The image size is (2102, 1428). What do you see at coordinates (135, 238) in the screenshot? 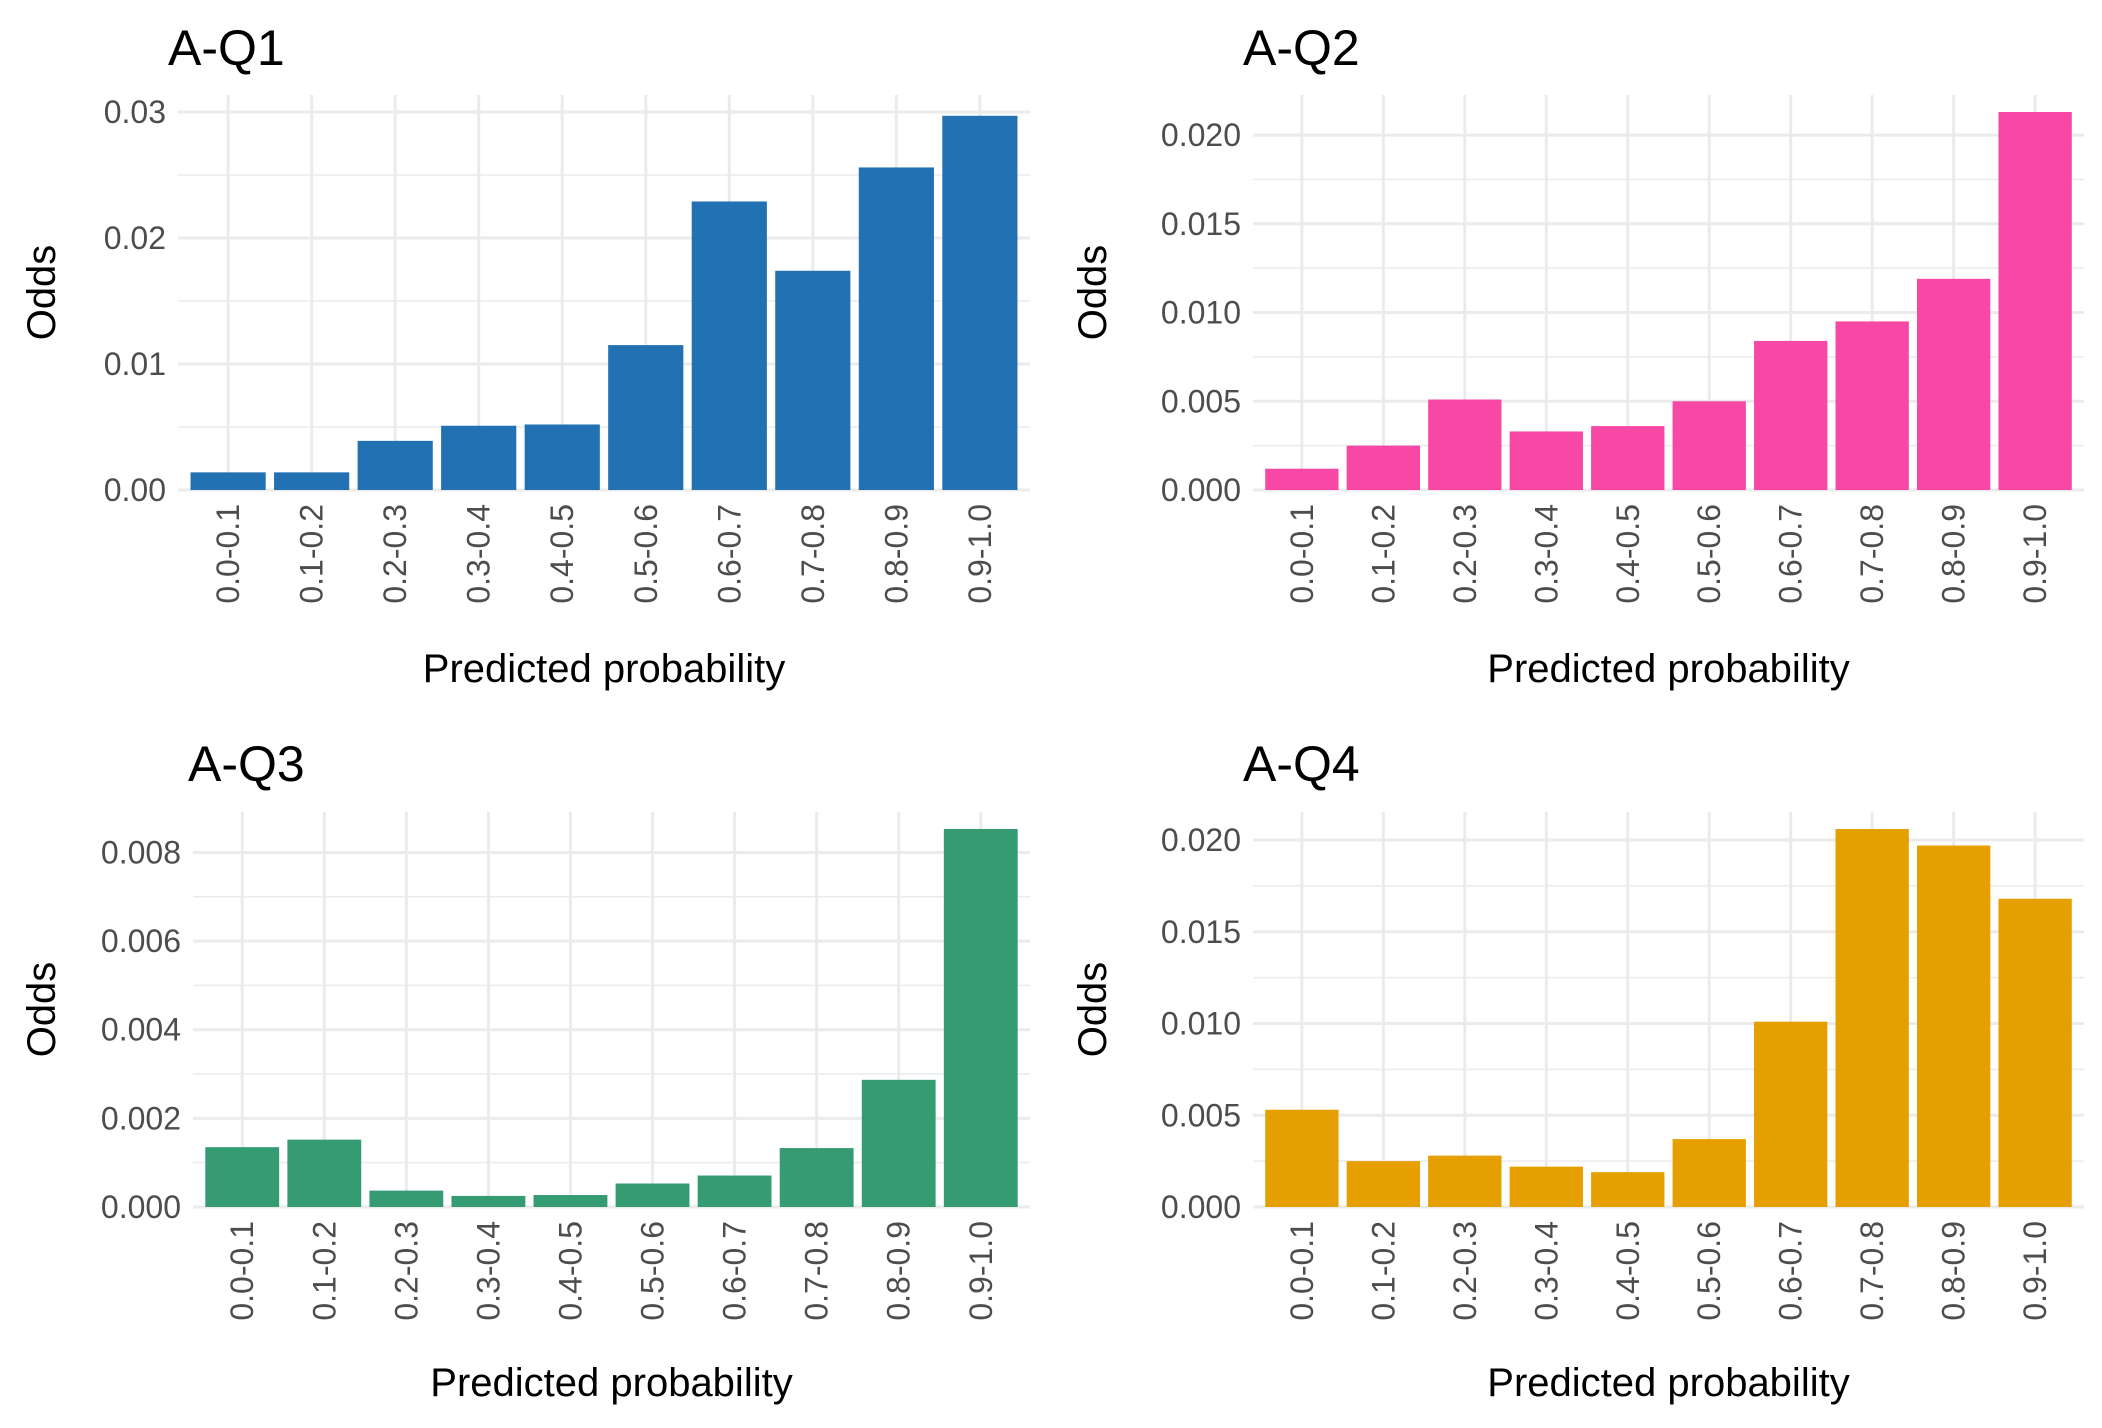
I see `y-tick-label: 0.02` at bounding box center [135, 238].